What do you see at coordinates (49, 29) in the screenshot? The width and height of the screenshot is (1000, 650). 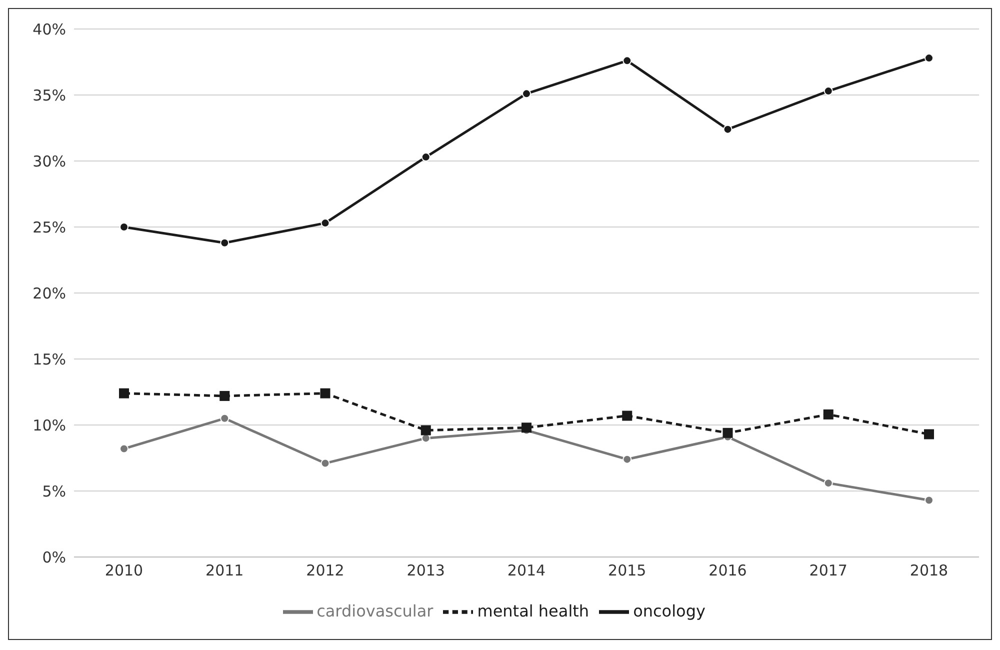 I see `y-tick-label: 40%` at bounding box center [49, 29].